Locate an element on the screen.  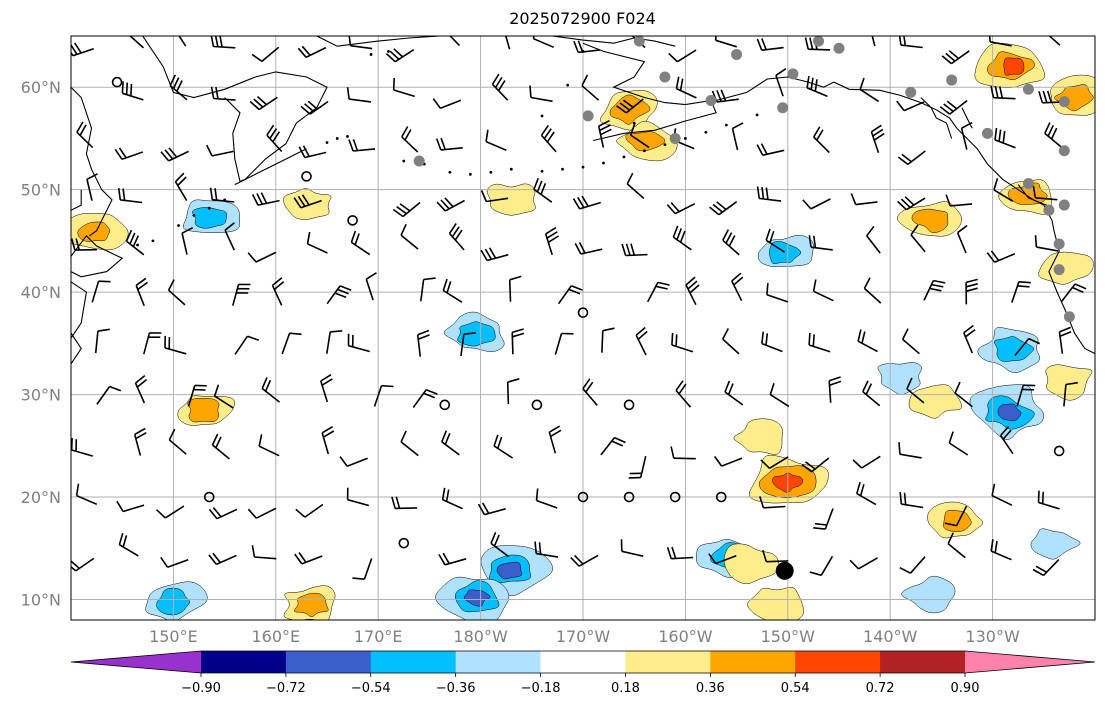
colorbar-tick-label: −0.72 is located at coordinates (286, 688).